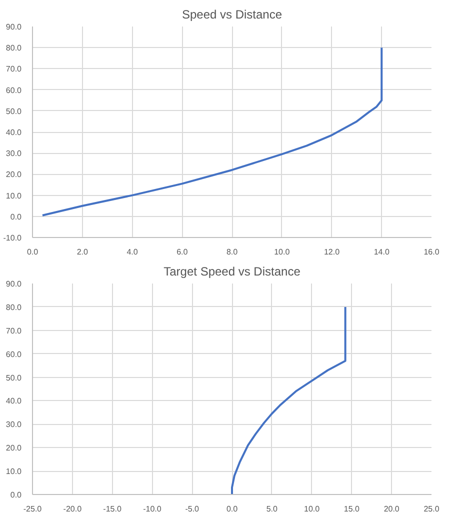 Image resolution: width=449 pixels, height=514 pixels. What do you see at coordinates (182, 252) in the screenshot?
I see `x-tick-label: 6.0` at bounding box center [182, 252].